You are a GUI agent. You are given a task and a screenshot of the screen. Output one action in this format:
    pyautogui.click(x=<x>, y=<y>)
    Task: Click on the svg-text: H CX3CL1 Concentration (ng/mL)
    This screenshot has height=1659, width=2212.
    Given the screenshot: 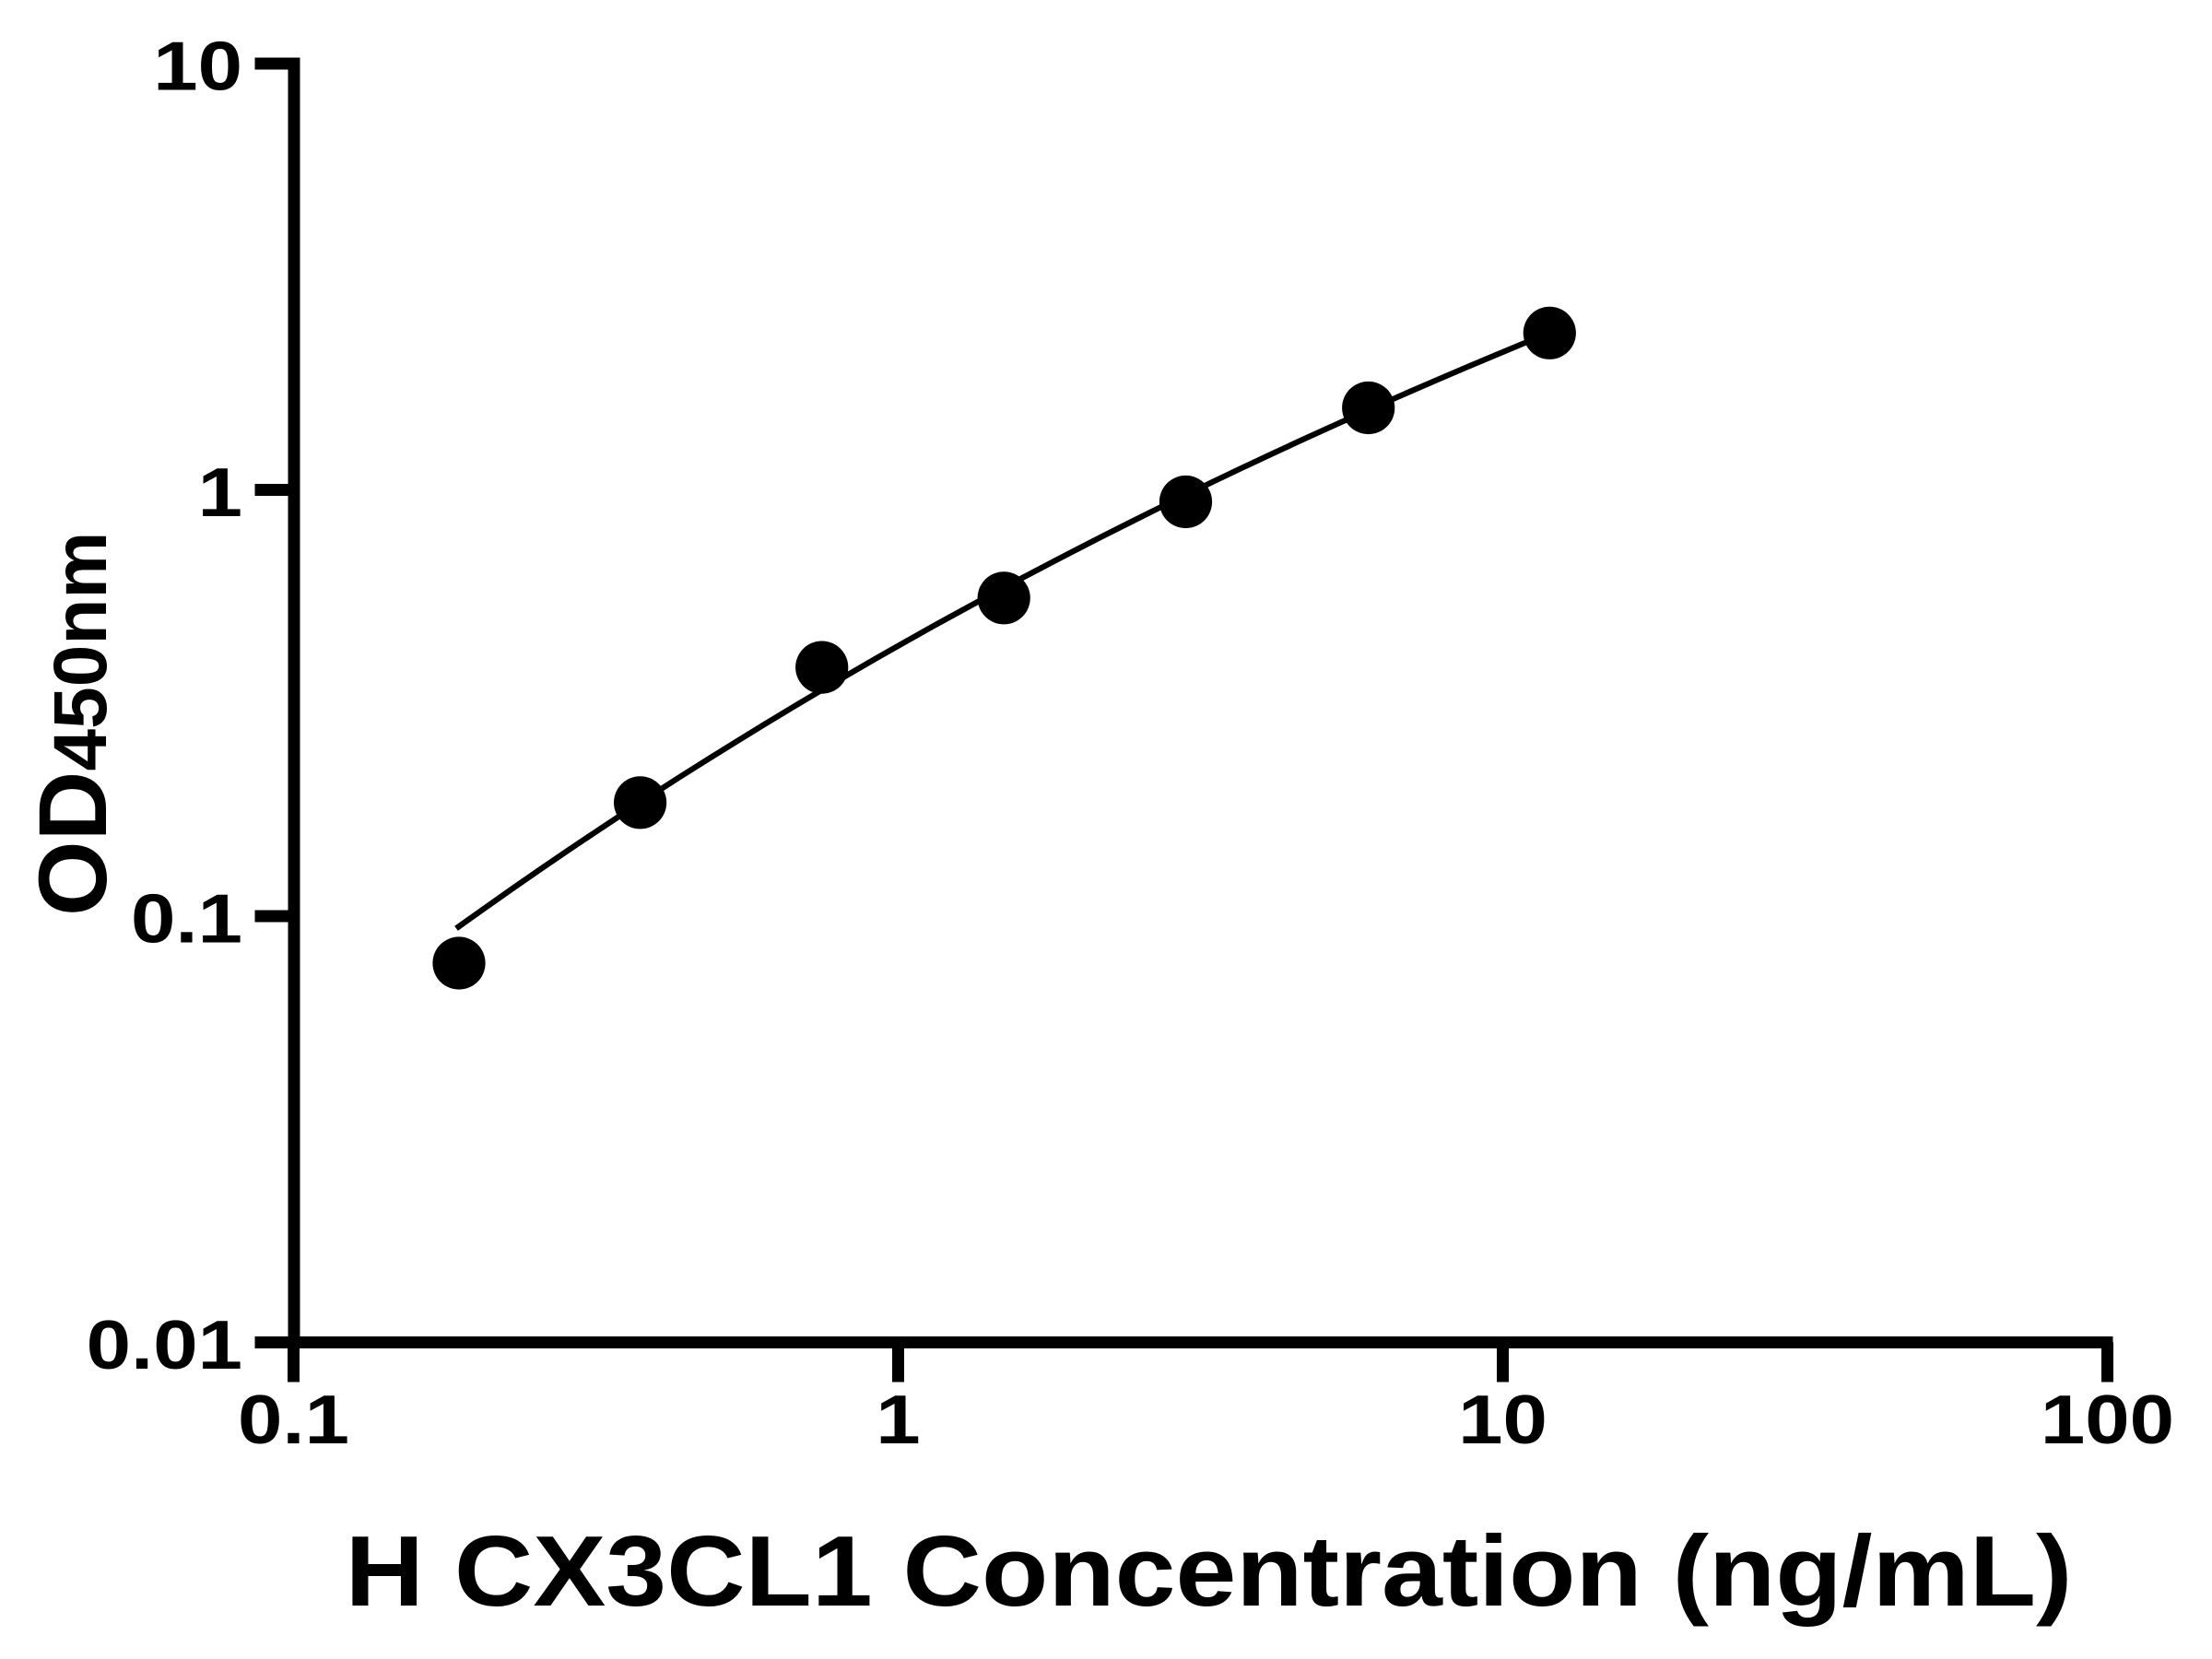 What is the action you would take?
    pyautogui.click(x=1209, y=1571)
    